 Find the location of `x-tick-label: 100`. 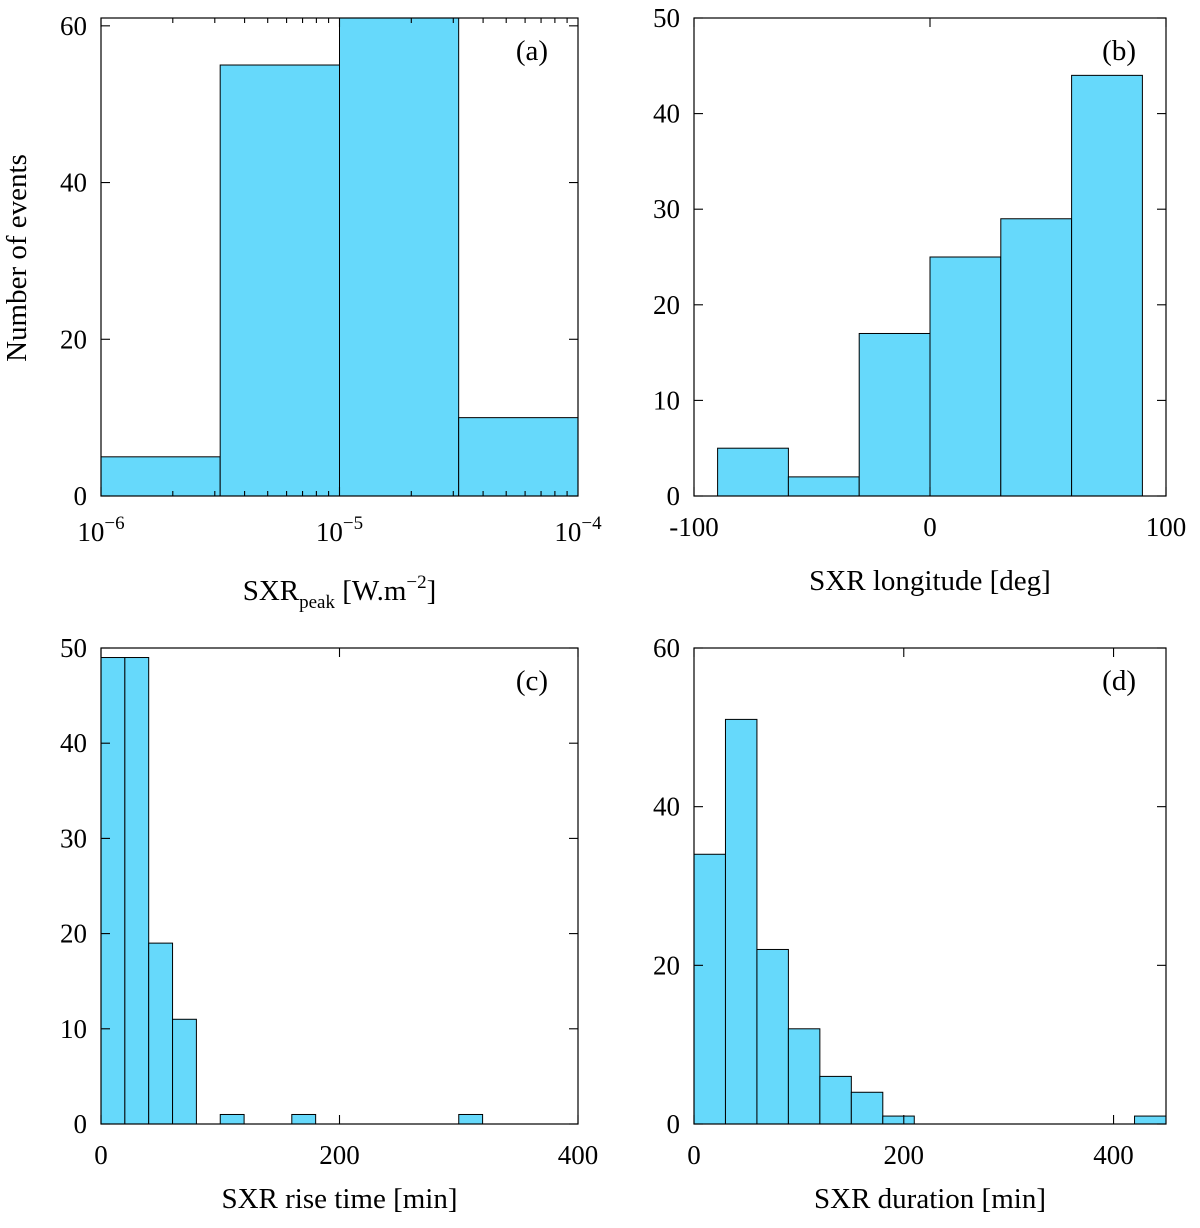

x-tick-label: 100 is located at coordinates (1166, 527).